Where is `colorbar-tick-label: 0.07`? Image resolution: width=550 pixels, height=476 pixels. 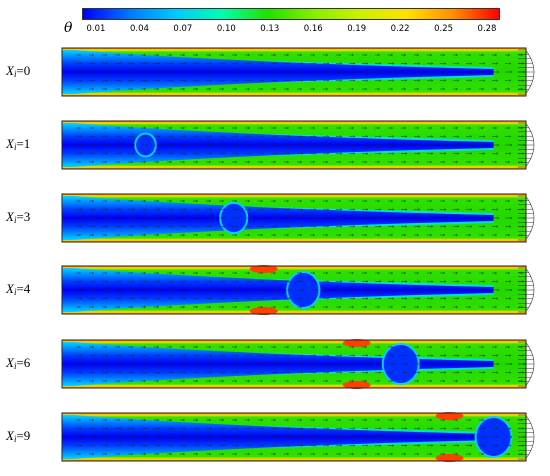 colorbar-tick-label: 0.07 is located at coordinates (183, 29).